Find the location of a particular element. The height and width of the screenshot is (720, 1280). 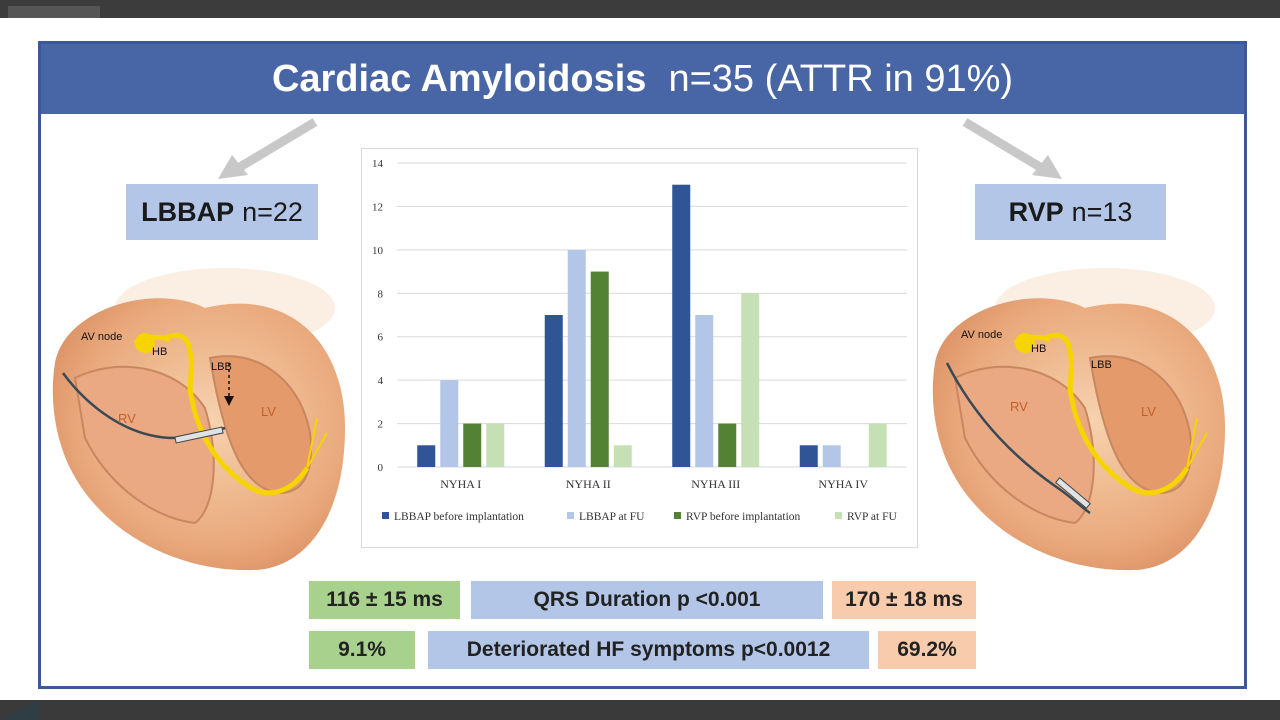

rvp-group-box: RVP n=13 is located at coordinates (1070, 212).